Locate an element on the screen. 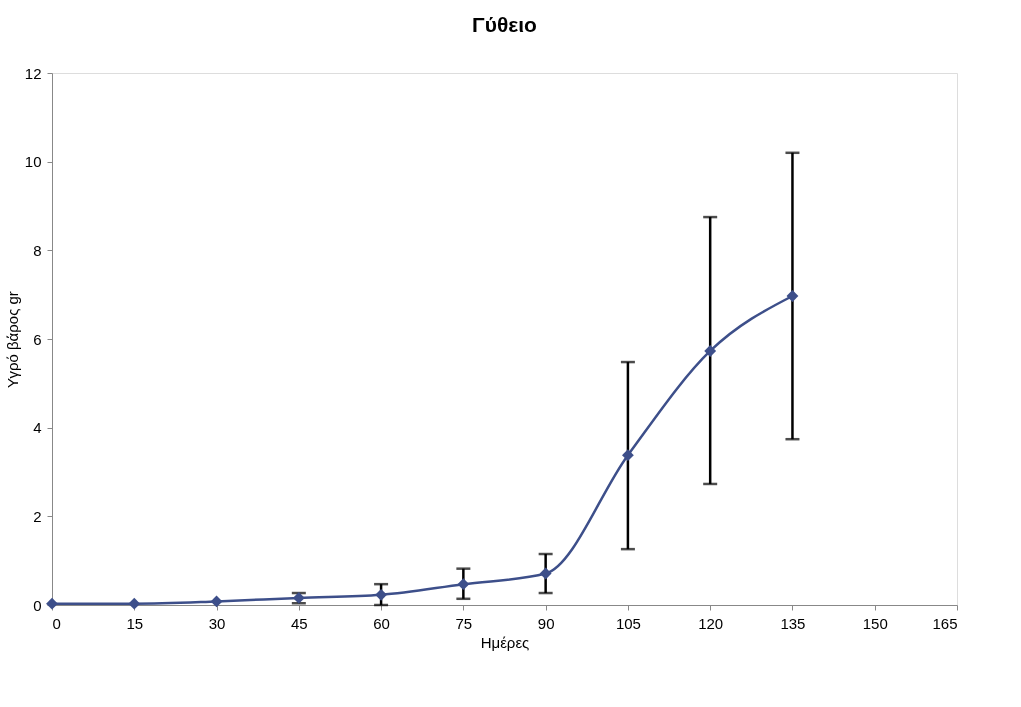  y-axis-title: Υγρό βάρος gr is located at coordinates (12, 339).